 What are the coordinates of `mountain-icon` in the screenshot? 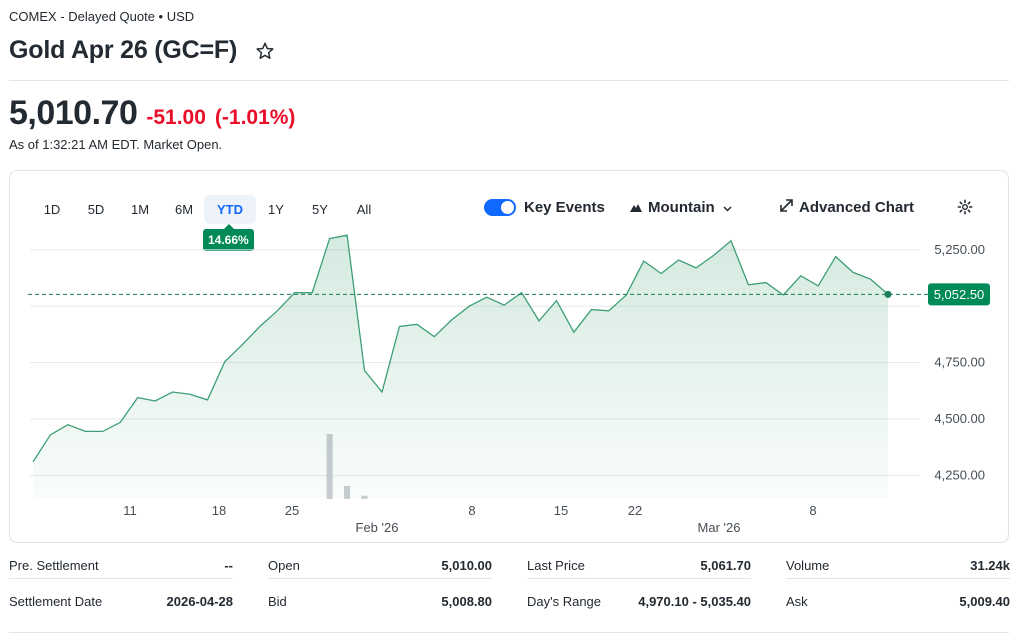 It's located at (636, 207).